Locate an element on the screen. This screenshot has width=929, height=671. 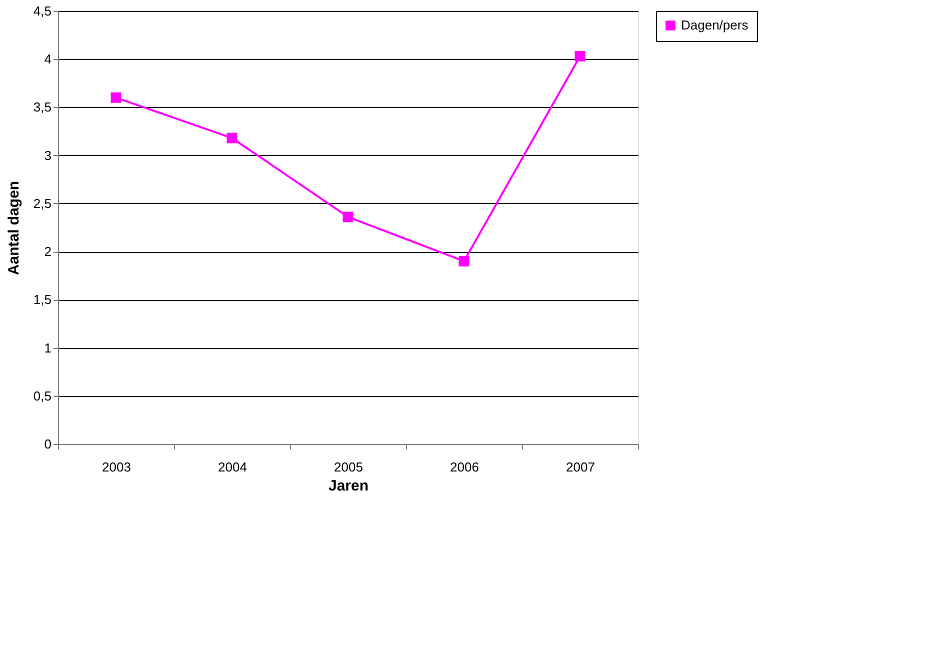
x-tick-label: 2007 is located at coordinates (580, 467).